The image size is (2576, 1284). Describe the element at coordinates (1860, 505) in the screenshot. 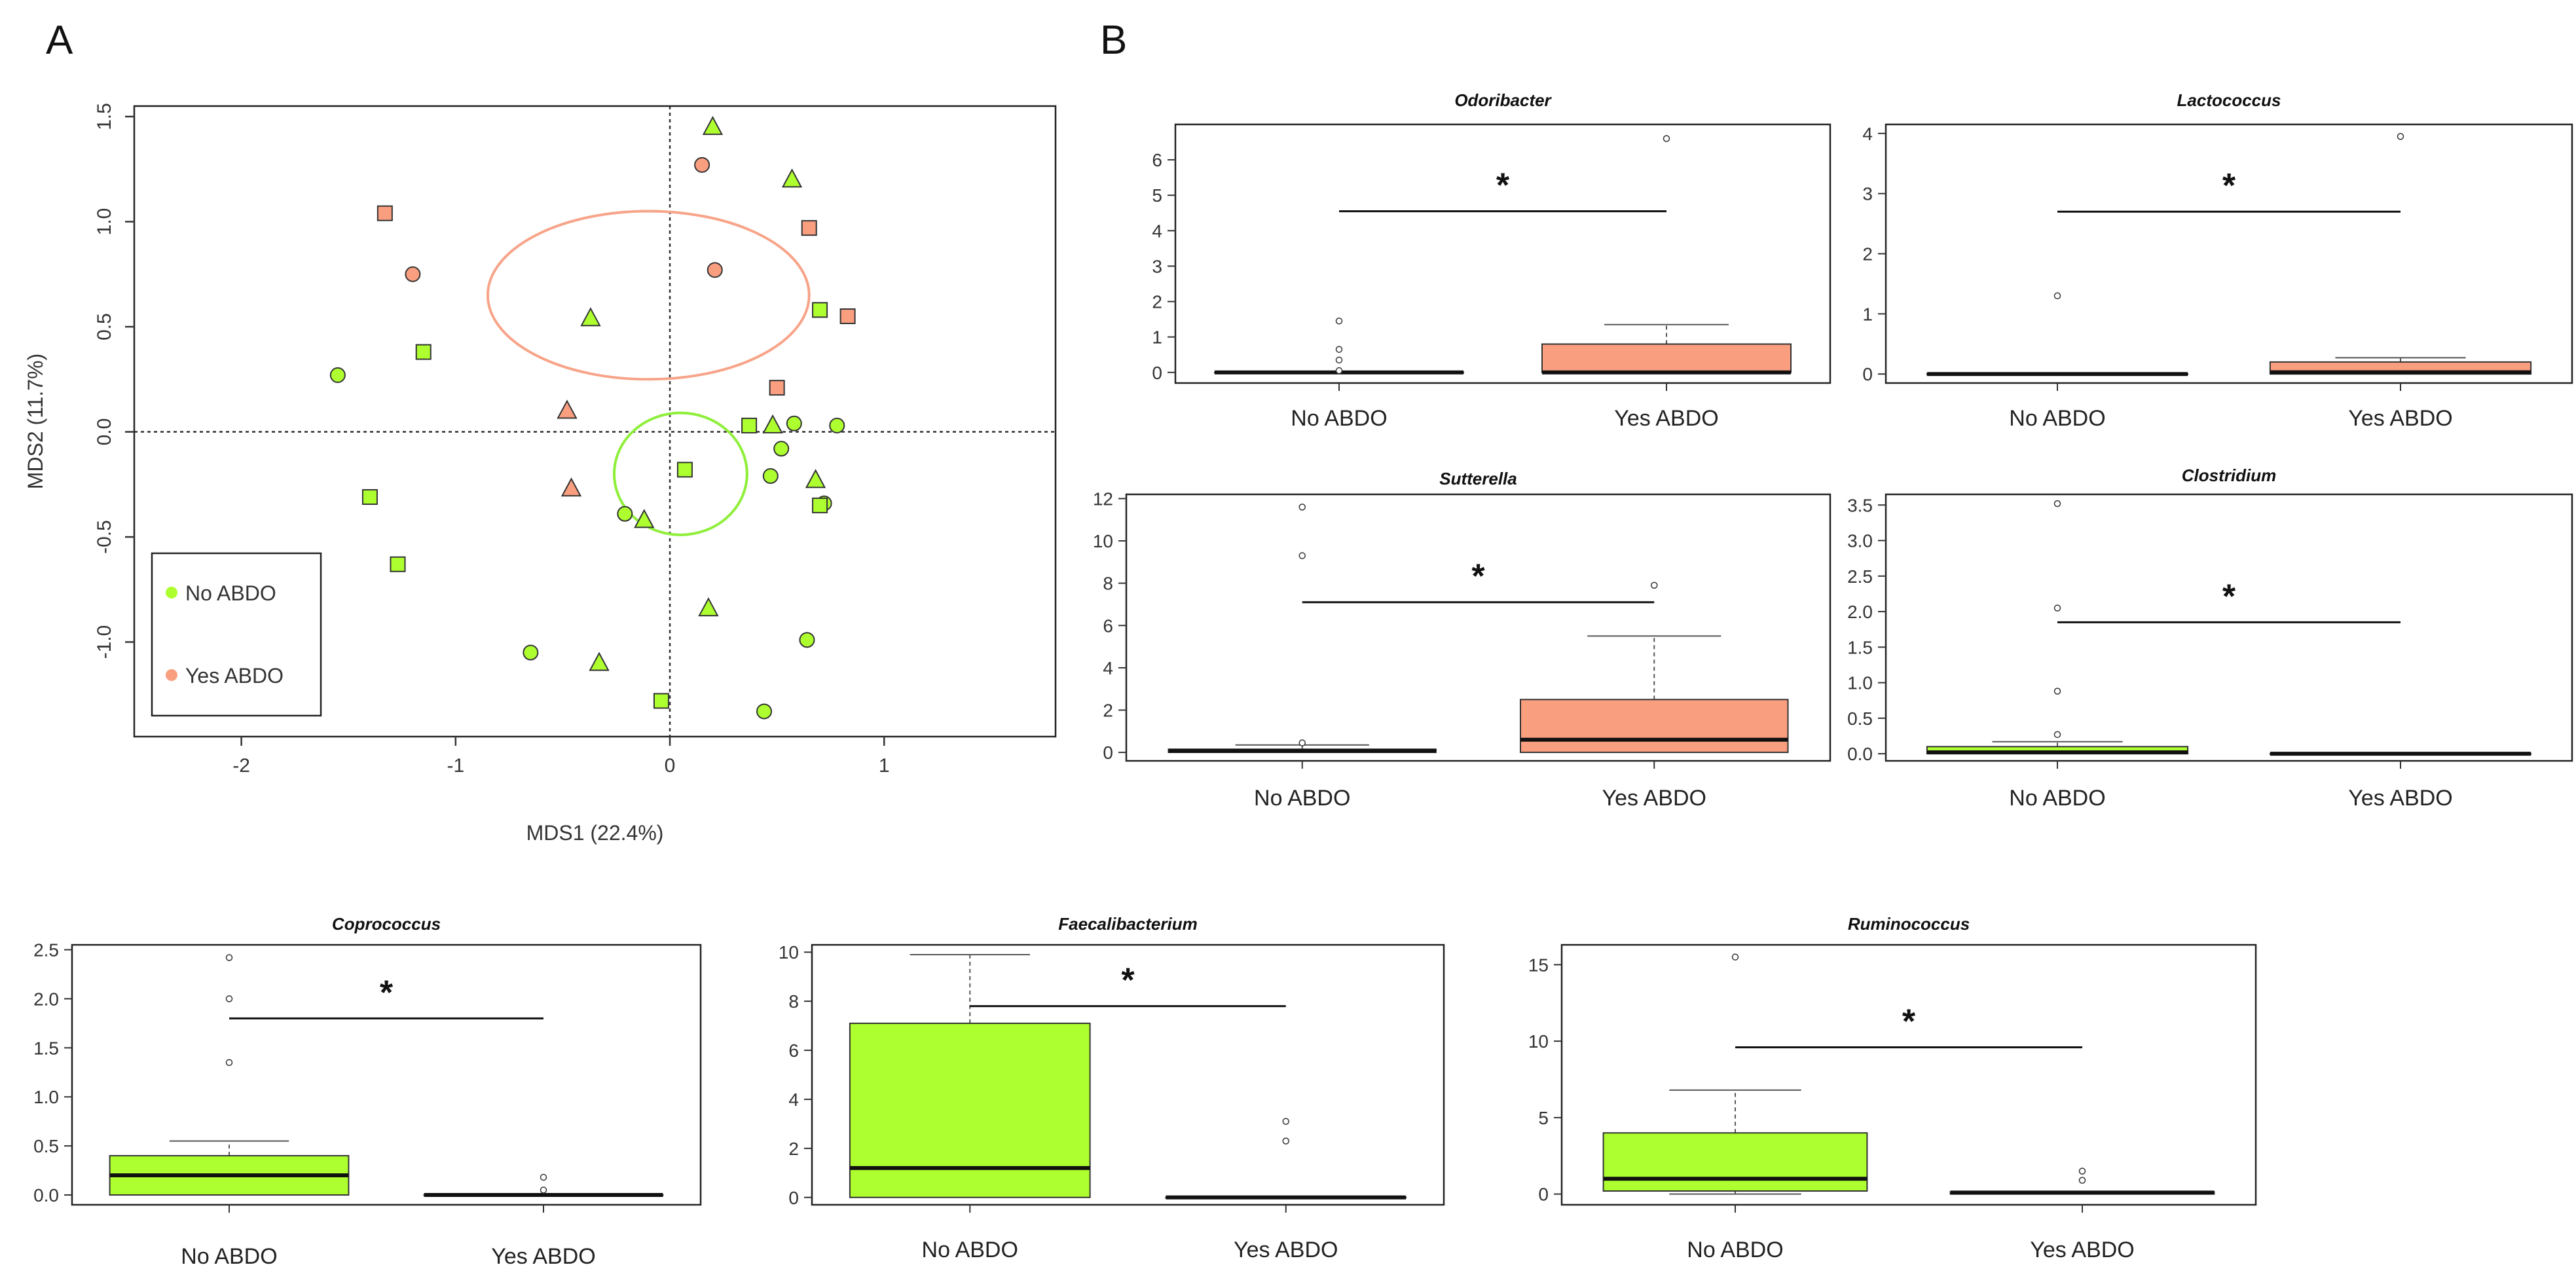

I see `y-tick-label: 3.5` at that location.